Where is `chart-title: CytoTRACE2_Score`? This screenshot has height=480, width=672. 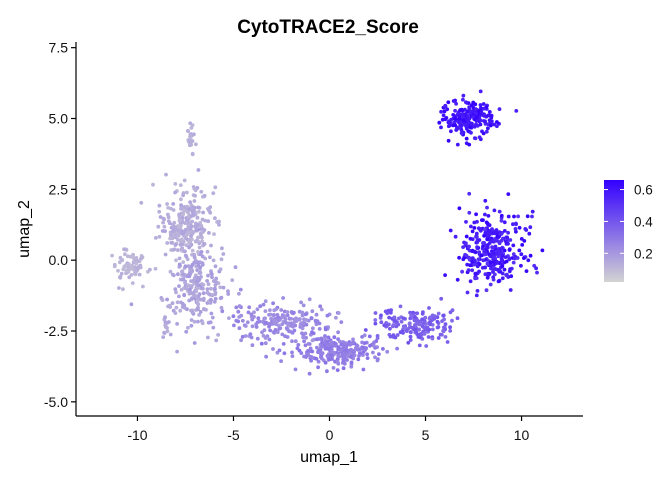 chart-title: CytoTRACE2_Score is located at coordinates (328, 27).